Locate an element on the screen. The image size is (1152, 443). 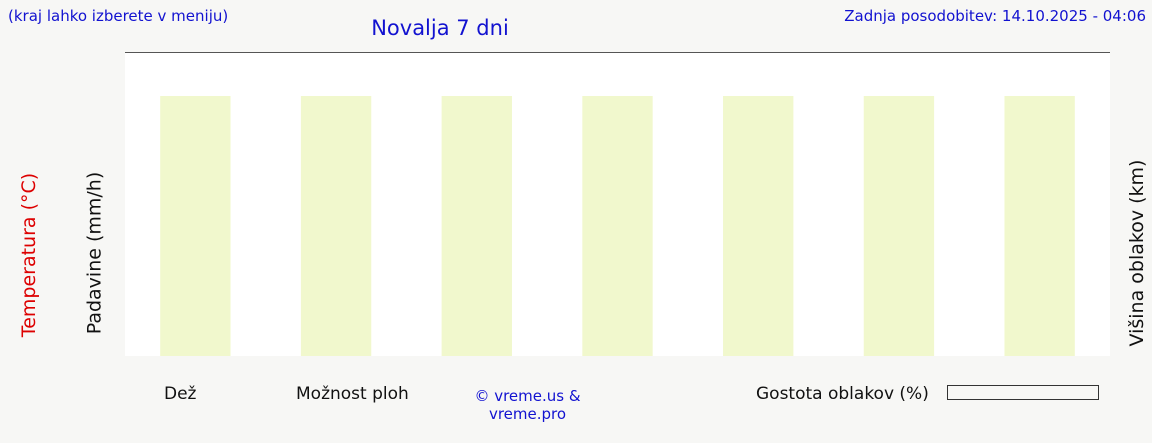
page-title: Novalja 7 dni is located at coordinates (440, 28).